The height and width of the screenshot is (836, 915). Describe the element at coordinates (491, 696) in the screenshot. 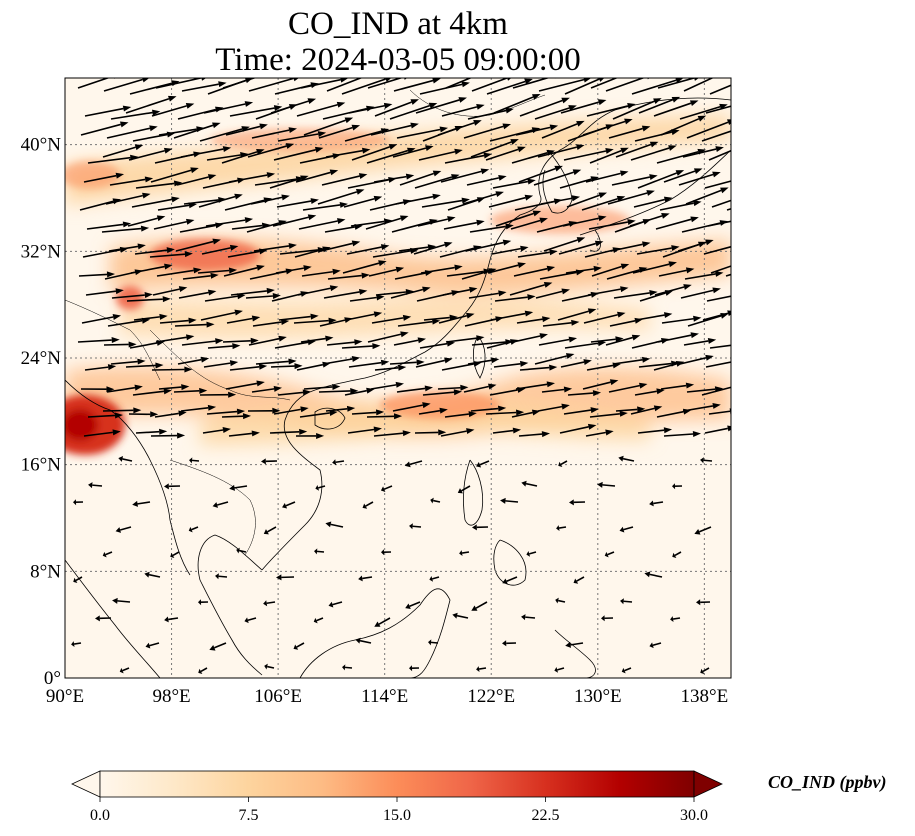

I see `lon-tick-label: 122°E` at that location.